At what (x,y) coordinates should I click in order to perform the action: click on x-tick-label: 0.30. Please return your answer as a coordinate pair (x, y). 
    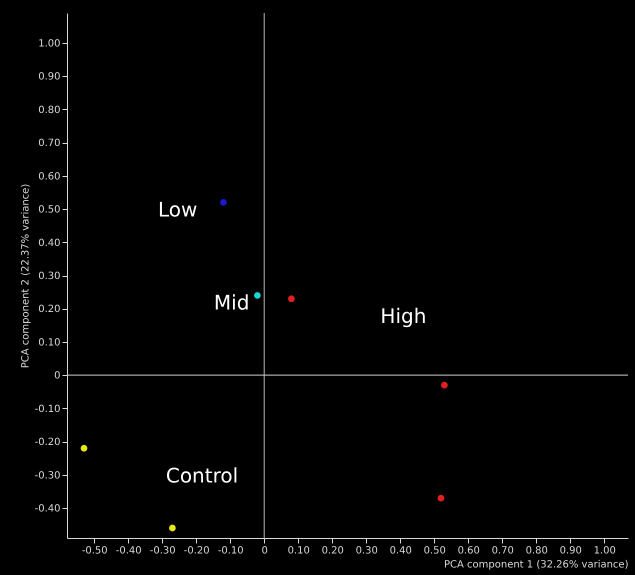
    Looking at the image, I should click on (367, 551).